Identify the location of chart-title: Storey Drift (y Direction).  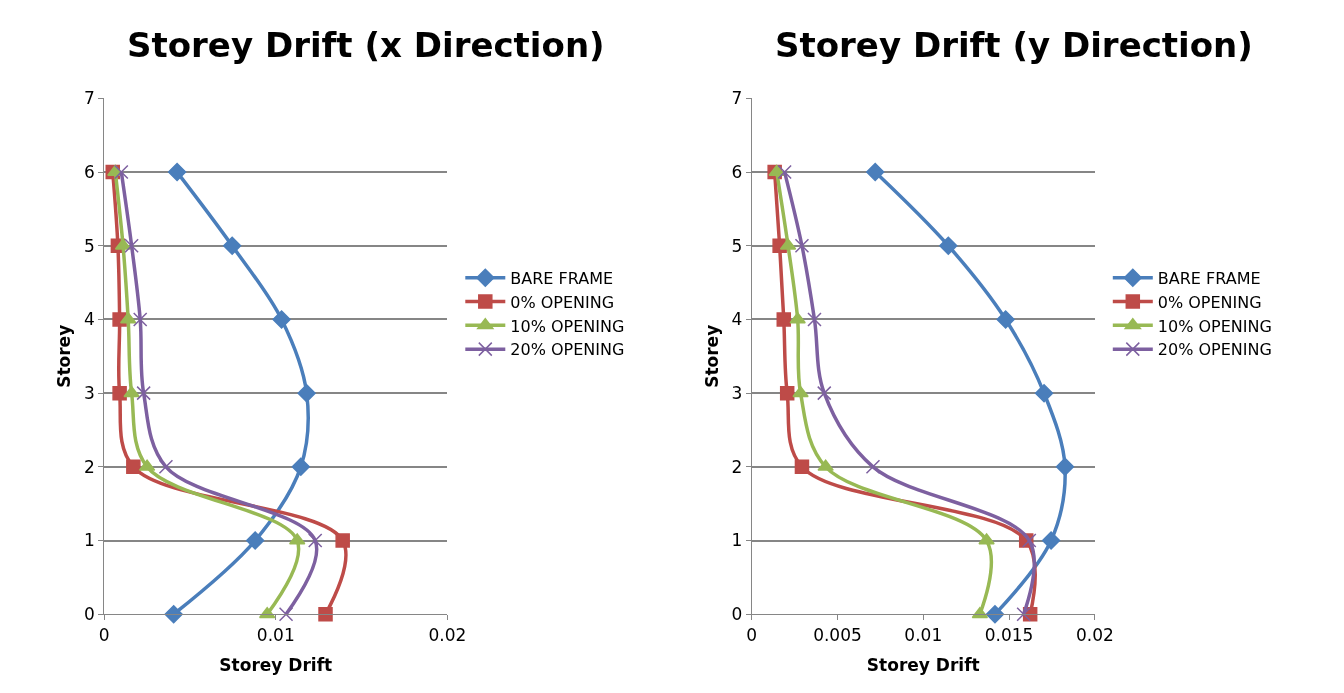
(1014, 45).